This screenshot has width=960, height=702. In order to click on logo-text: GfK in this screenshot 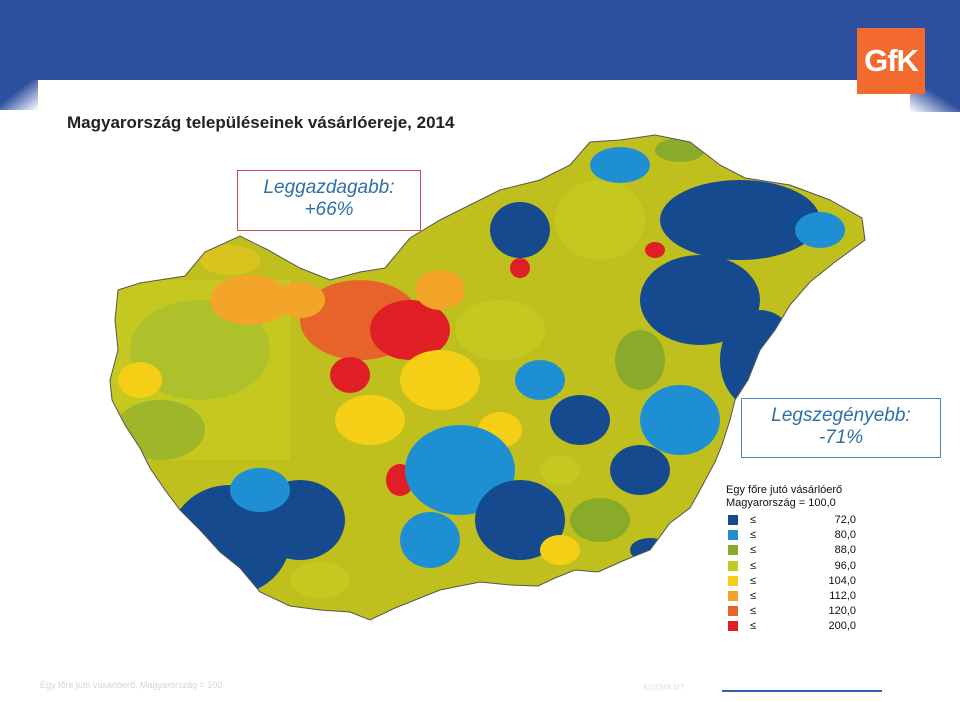, I will do `click(891, 60)`.